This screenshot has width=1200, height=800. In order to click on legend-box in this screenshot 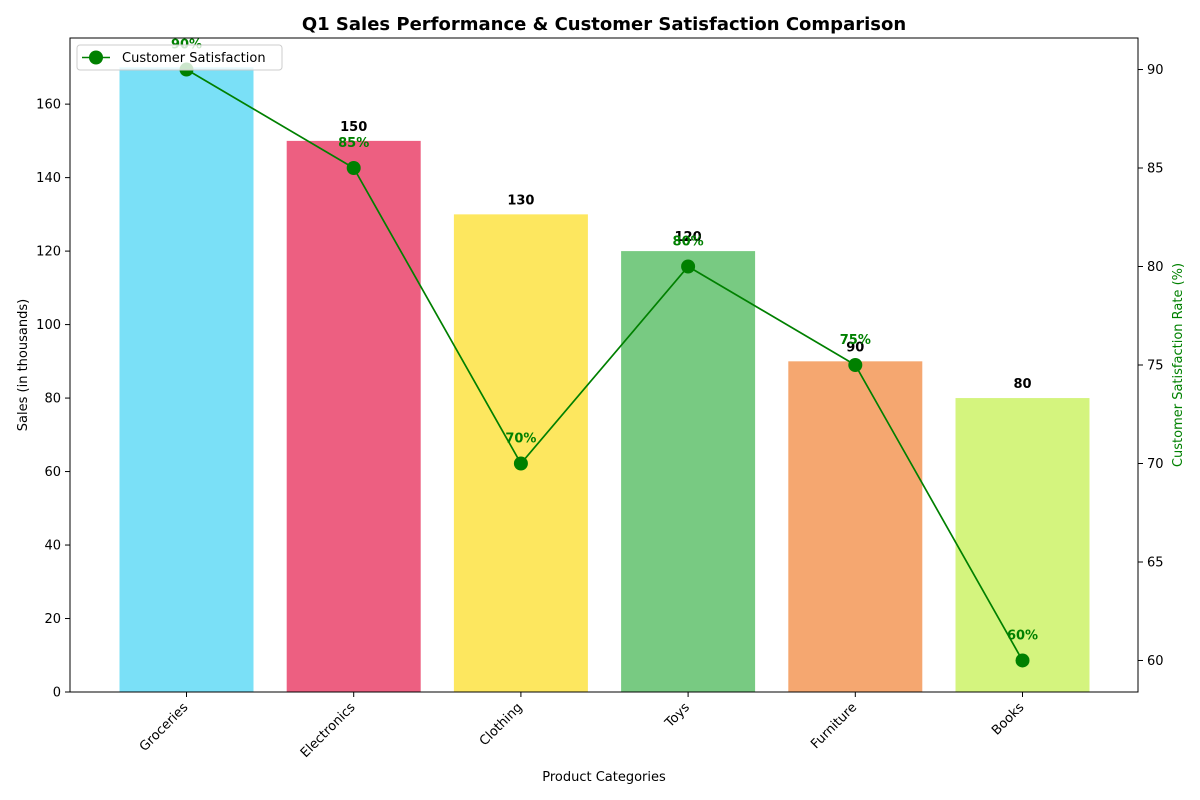, I will do `click(179, 57)`.